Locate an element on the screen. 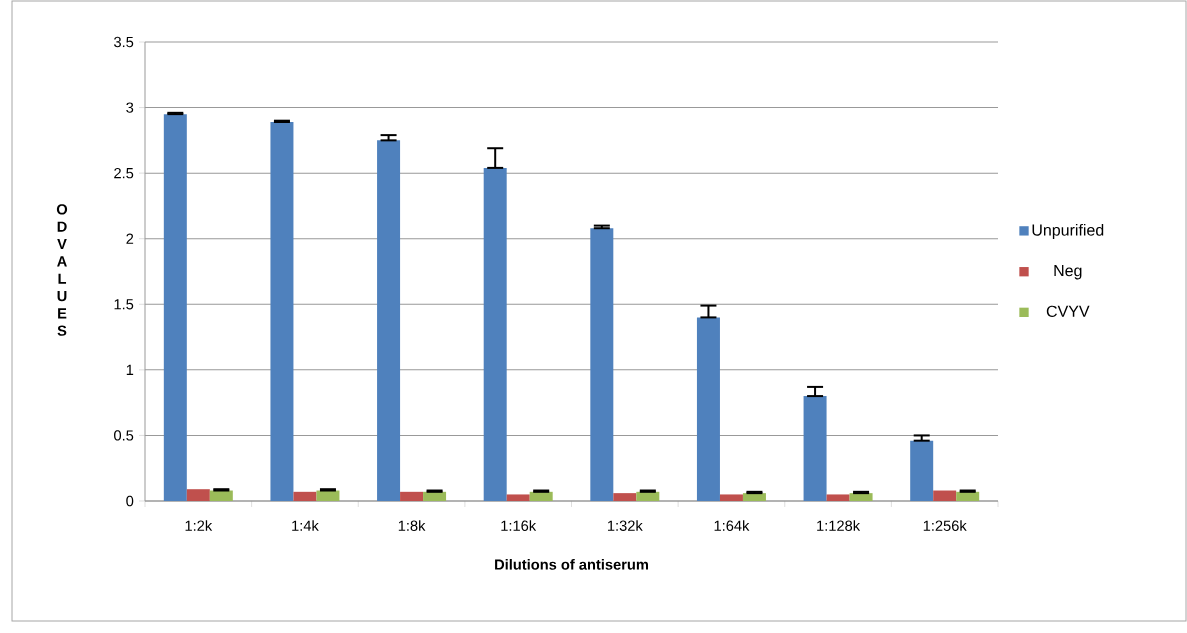  x-axis-title: Dilutions of antiserum is located at coordinates (571, 564).